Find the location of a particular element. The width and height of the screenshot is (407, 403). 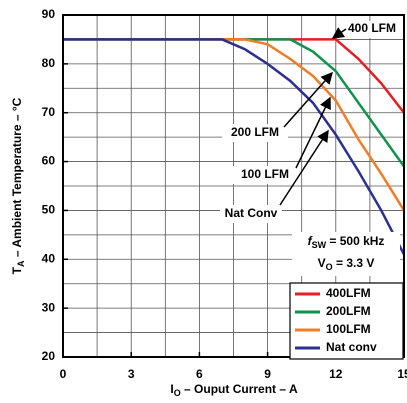

y-tick-label: 90 is located at coordinates (49, 14).